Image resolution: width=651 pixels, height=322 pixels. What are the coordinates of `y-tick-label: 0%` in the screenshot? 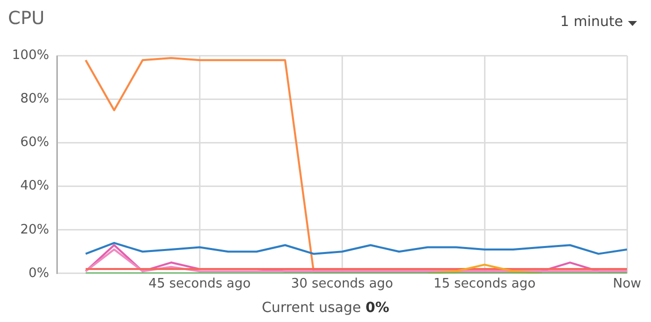 It's located at (39, 273).